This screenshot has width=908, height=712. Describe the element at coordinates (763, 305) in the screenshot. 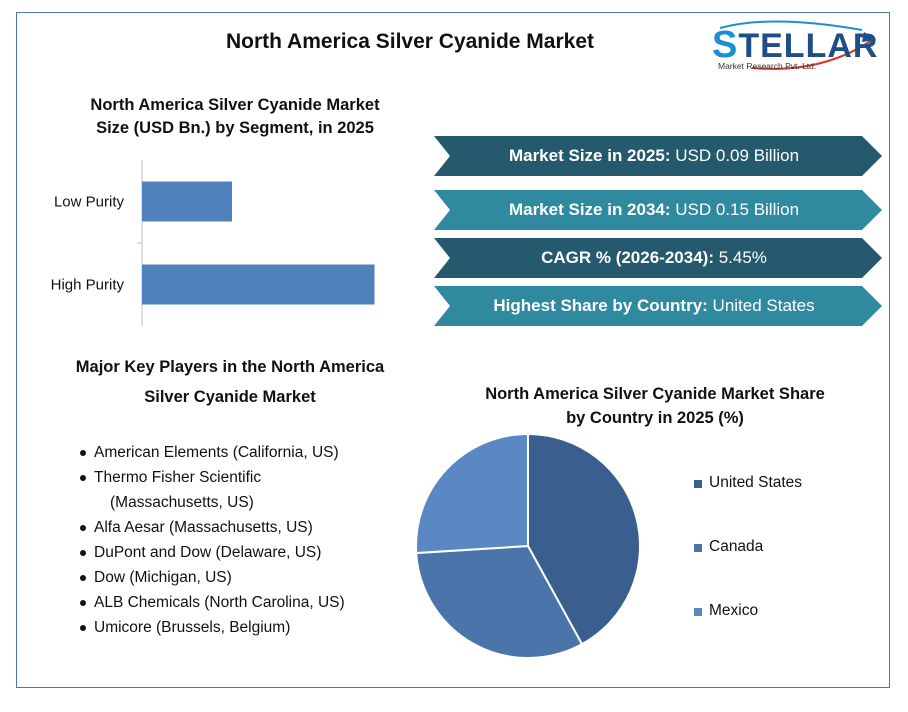

I see `banner-value: United States` at that location.